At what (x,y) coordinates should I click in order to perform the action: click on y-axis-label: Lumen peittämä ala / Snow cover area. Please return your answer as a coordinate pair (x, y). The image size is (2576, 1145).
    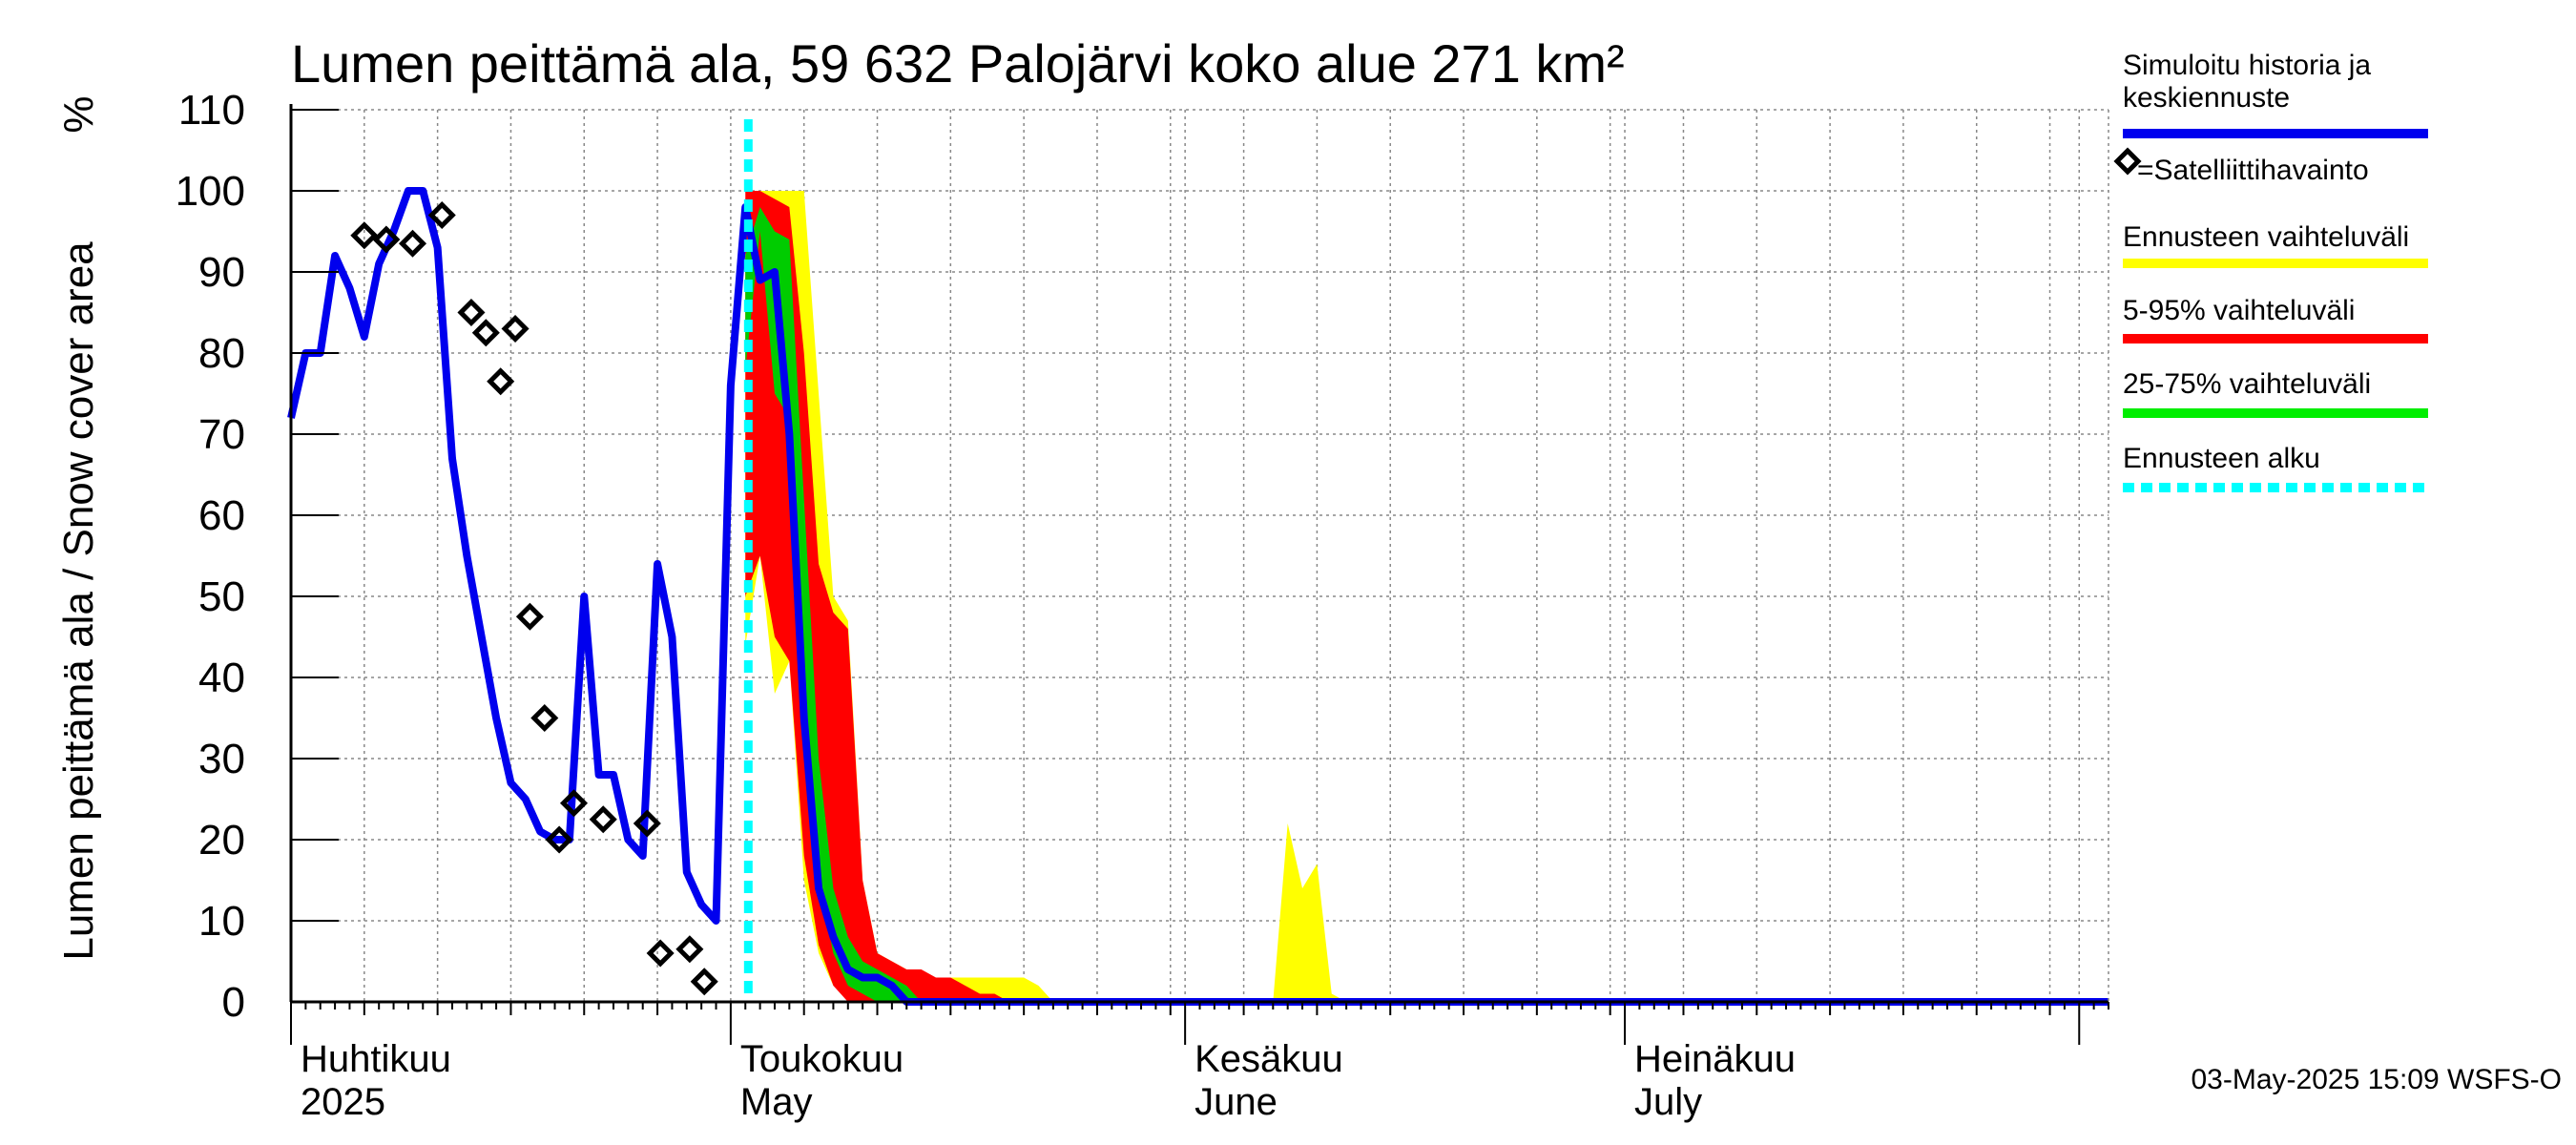
    Looking at the image, I should click on (78, 601).